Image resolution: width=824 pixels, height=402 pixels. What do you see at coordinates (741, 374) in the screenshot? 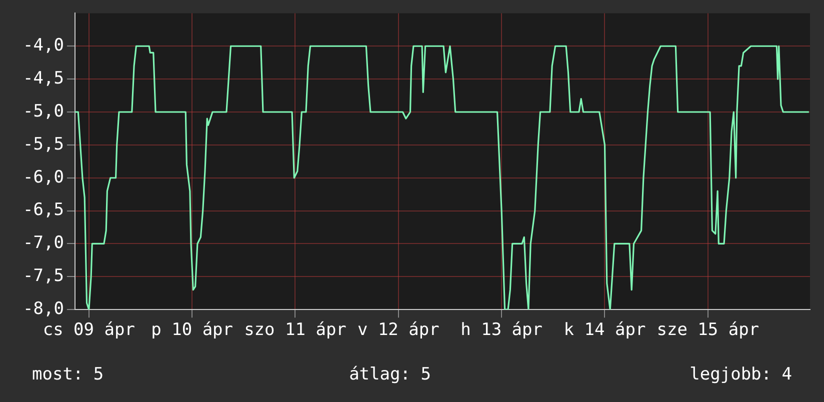
I see `text: legjobb: 4` at bounding box center [741, 374].